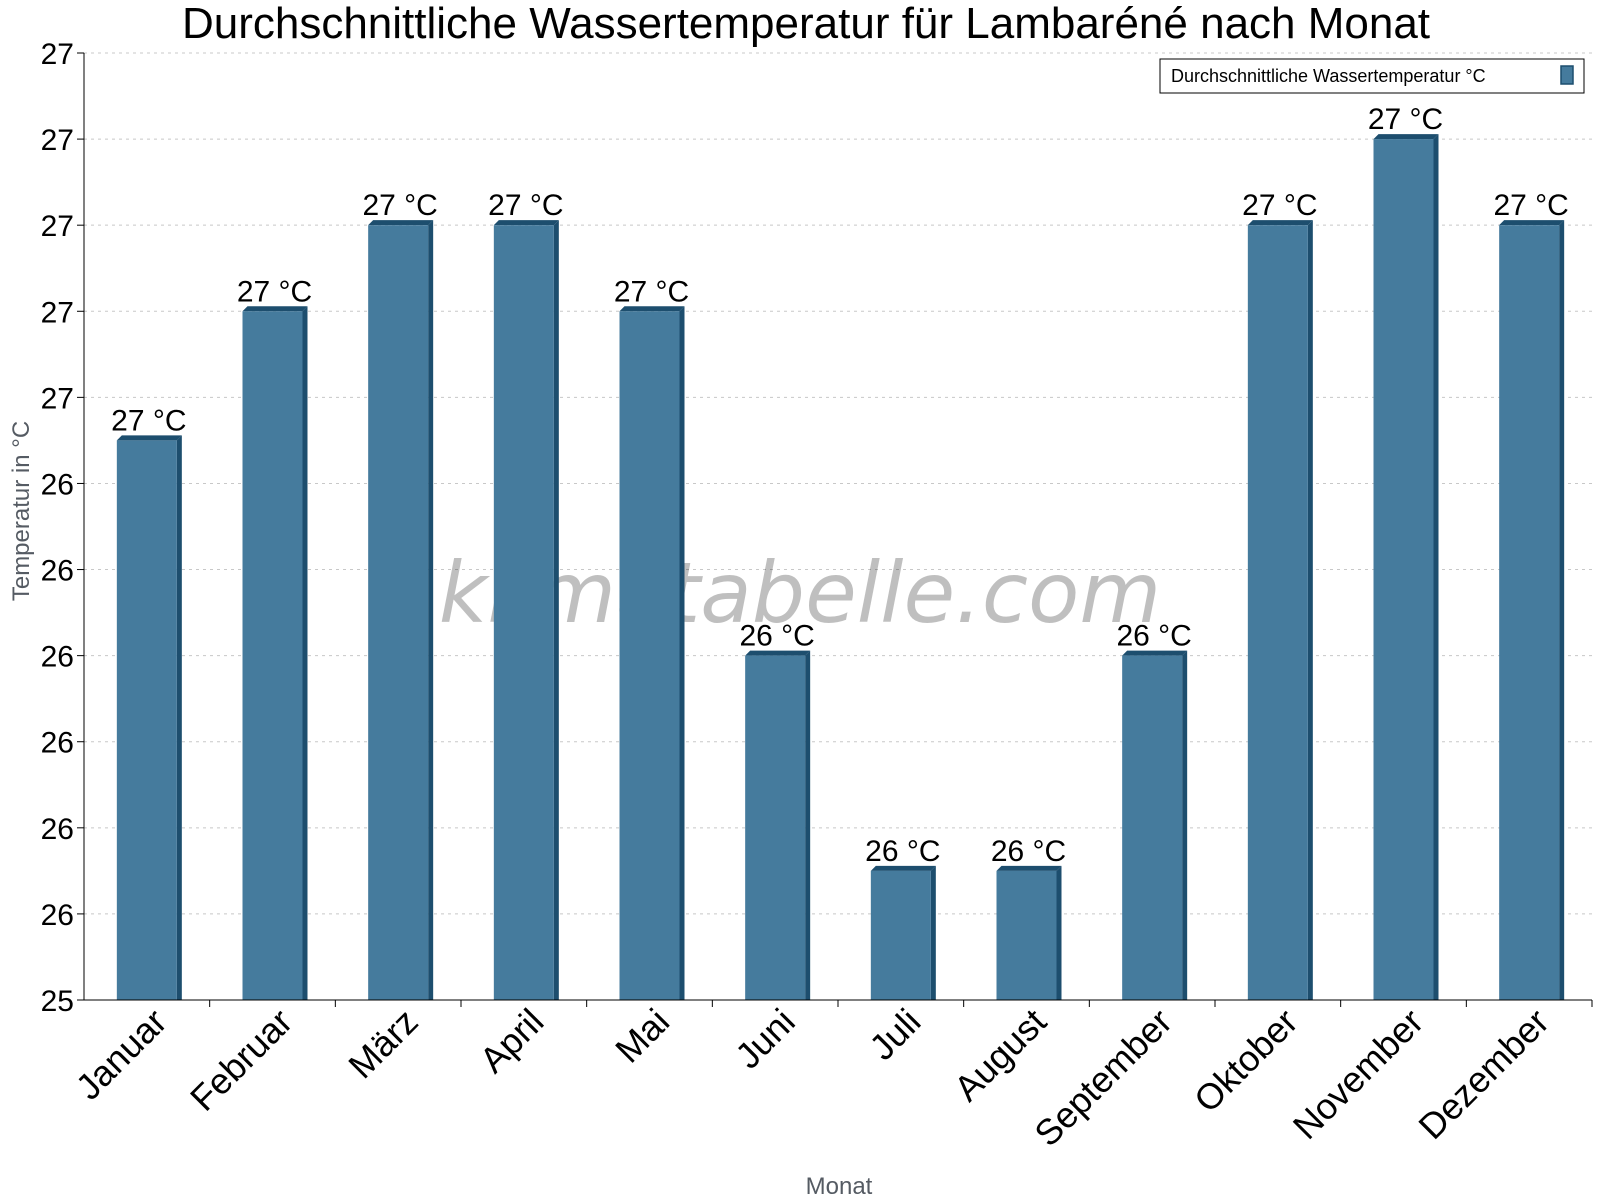 The width and height of the screenshot is (1600, 1200). What do you see at coordinates (1567, 75) in the screenshot?
I see `legend-swatch` at bounding box center [1567, 75].